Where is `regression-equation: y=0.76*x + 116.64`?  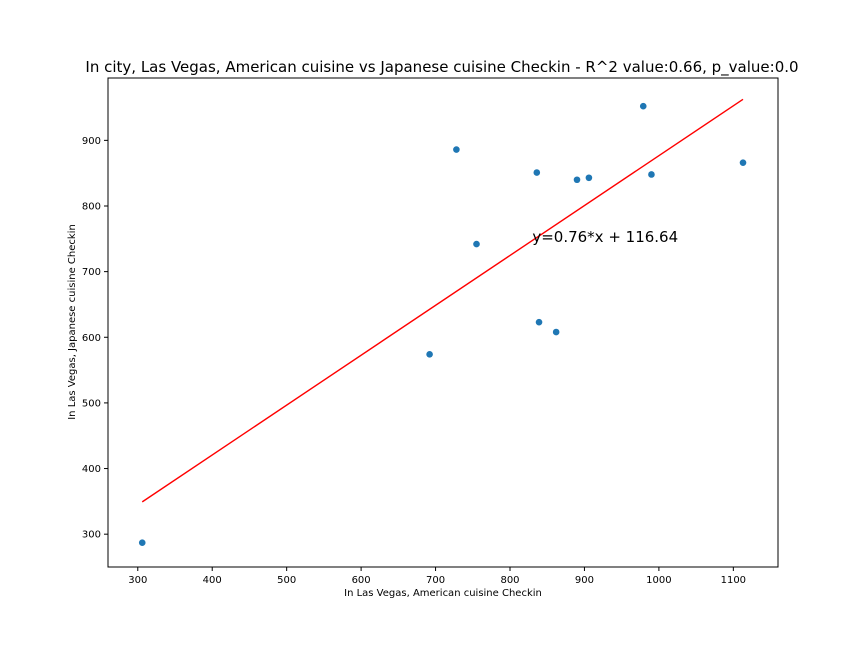 regression-equation: y=0.76*x + 116.64 is located at coordinates (605, 237).